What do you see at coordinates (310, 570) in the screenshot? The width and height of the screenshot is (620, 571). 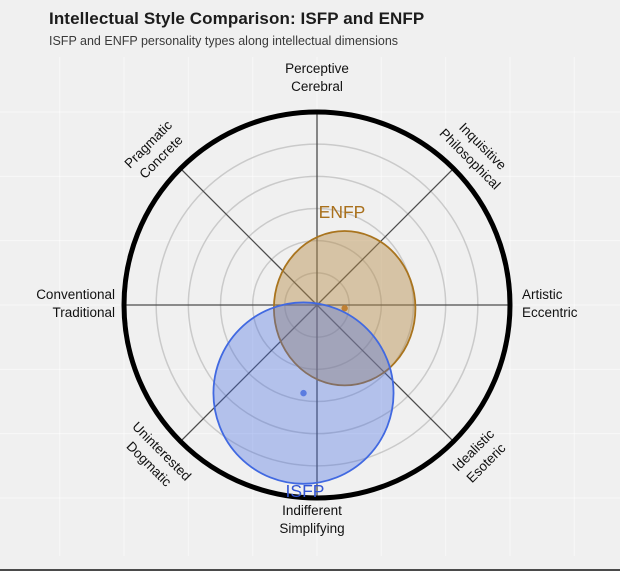 I see `bottom-border` at bounding box center [310, 570].